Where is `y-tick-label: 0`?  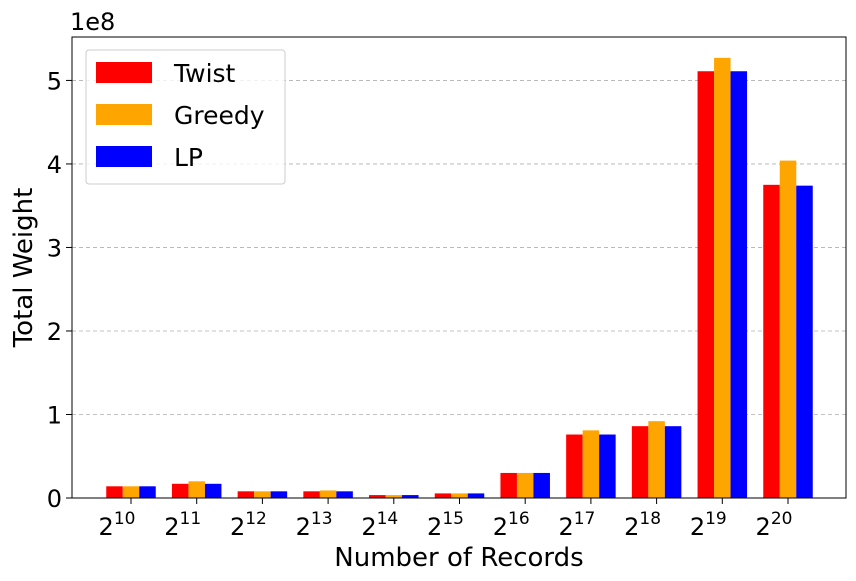 y-tick-label: 0 is located at coordinates (54, 499).